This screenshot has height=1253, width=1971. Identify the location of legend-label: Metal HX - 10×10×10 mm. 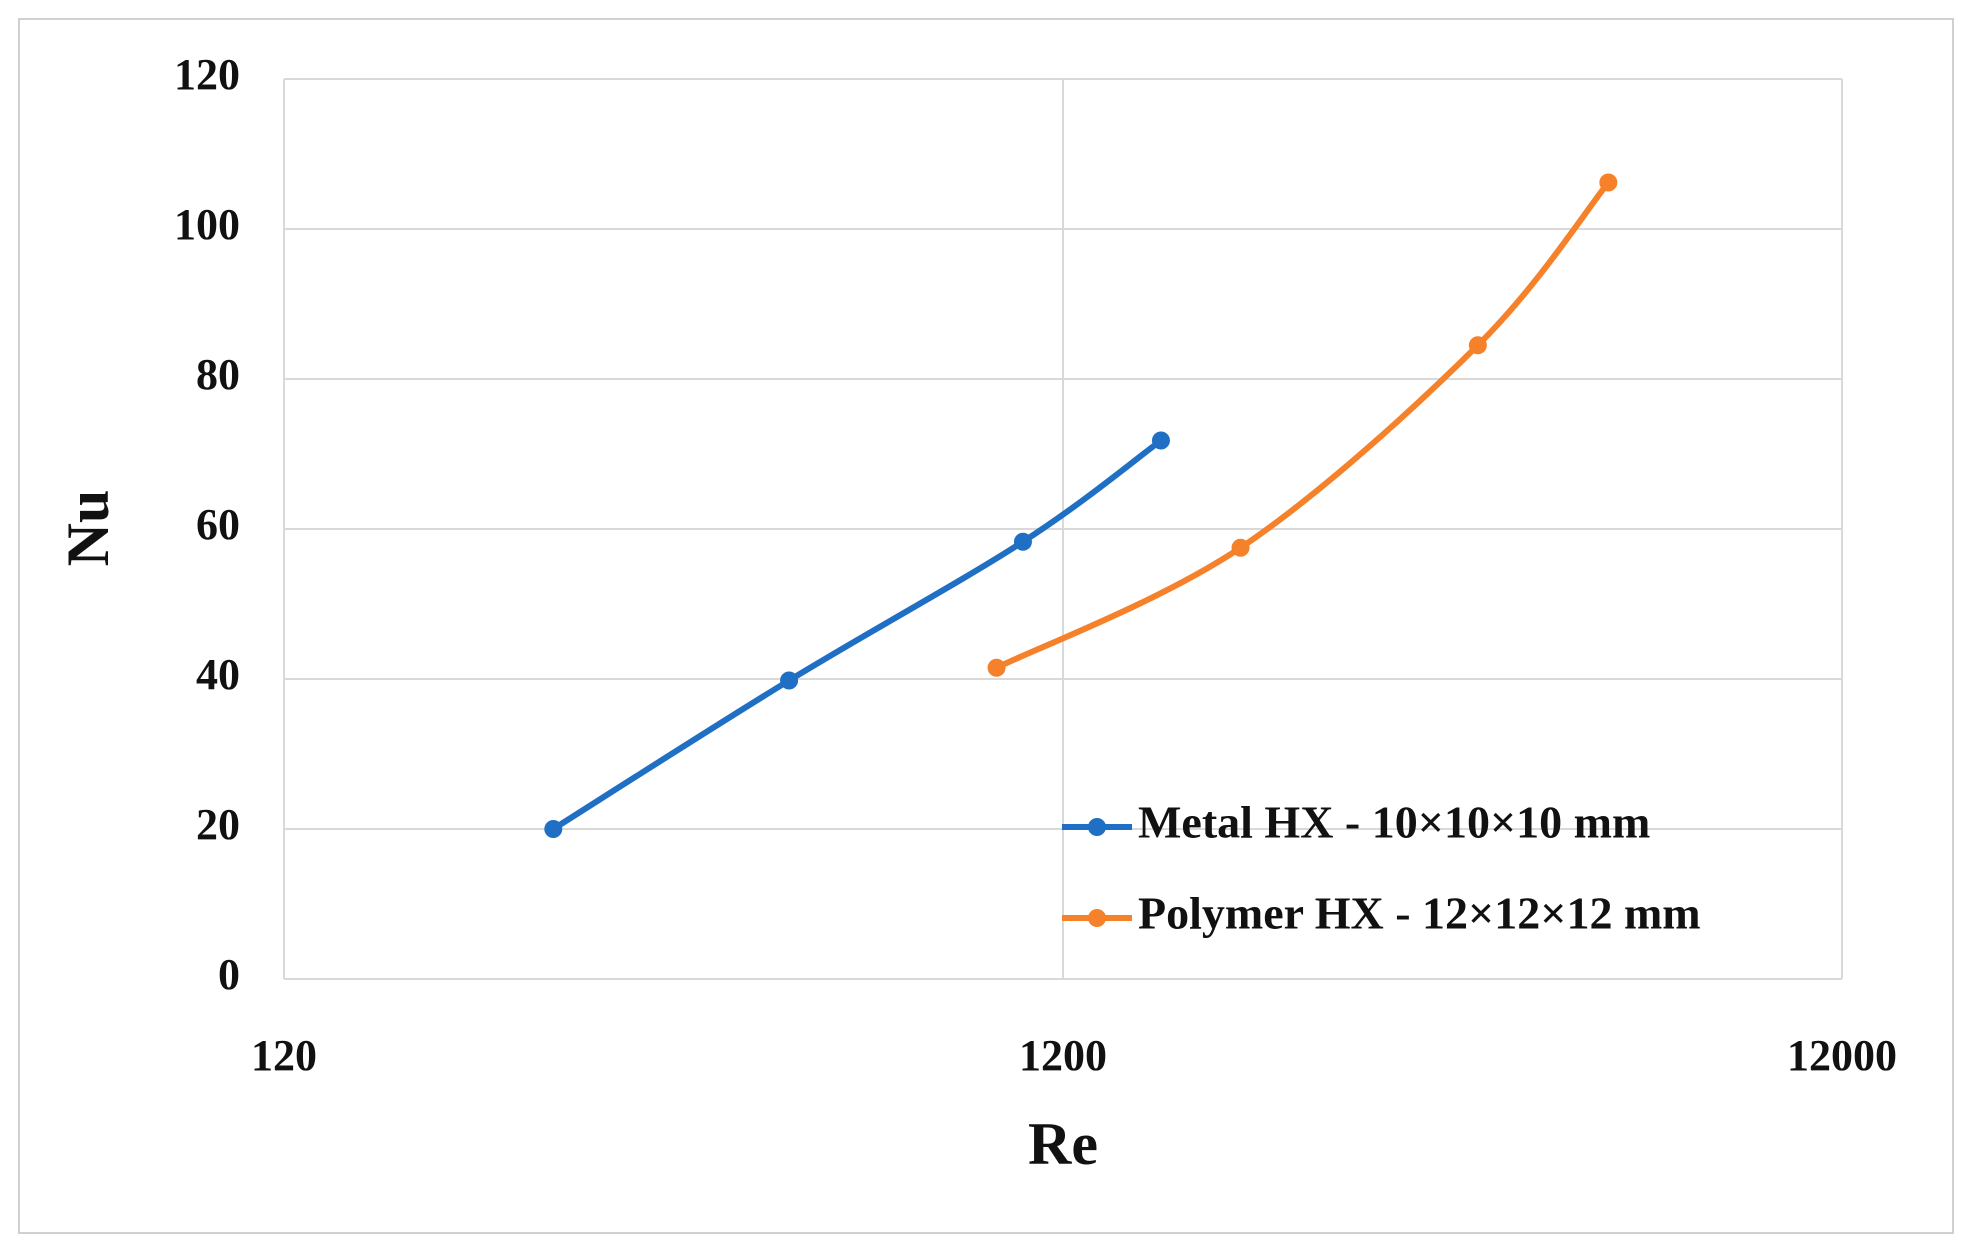
(1394, 822).